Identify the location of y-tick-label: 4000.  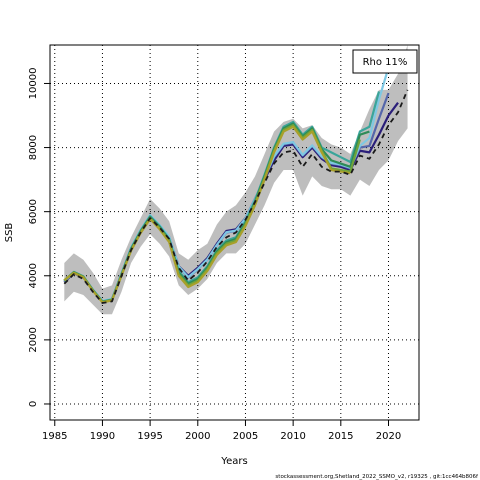
(33, 275).